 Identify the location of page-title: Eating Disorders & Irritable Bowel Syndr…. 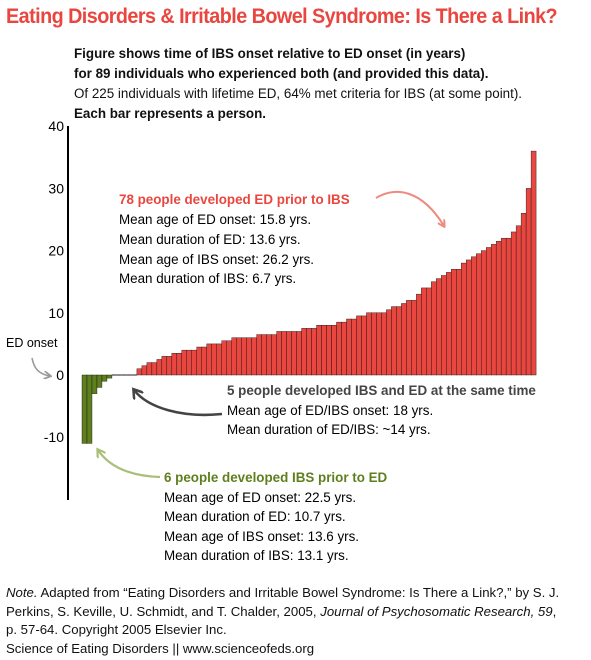
(282, 16).